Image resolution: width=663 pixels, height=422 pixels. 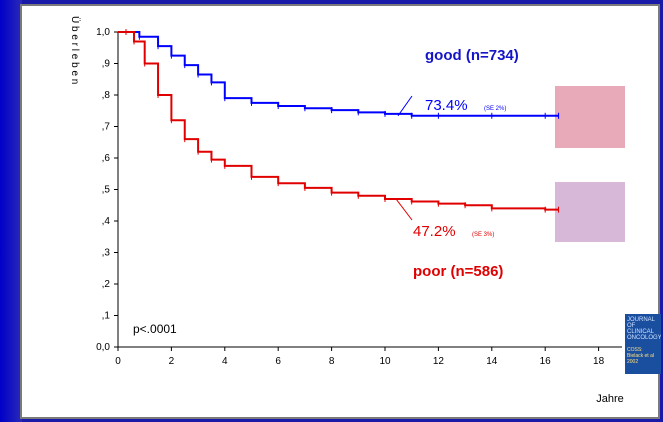 What do you see at coordinates (495, 109) in the screenshot?
I see `good-se: (SE 2%)` at bounding box center [495, 109].